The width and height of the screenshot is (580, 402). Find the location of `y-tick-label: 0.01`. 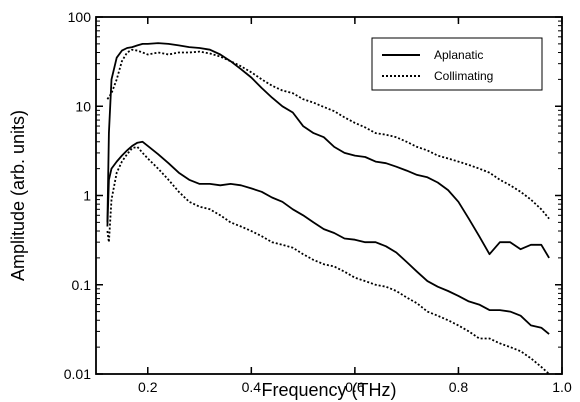

y-tick-label: 0.01 is located at coordinates (77, 374).